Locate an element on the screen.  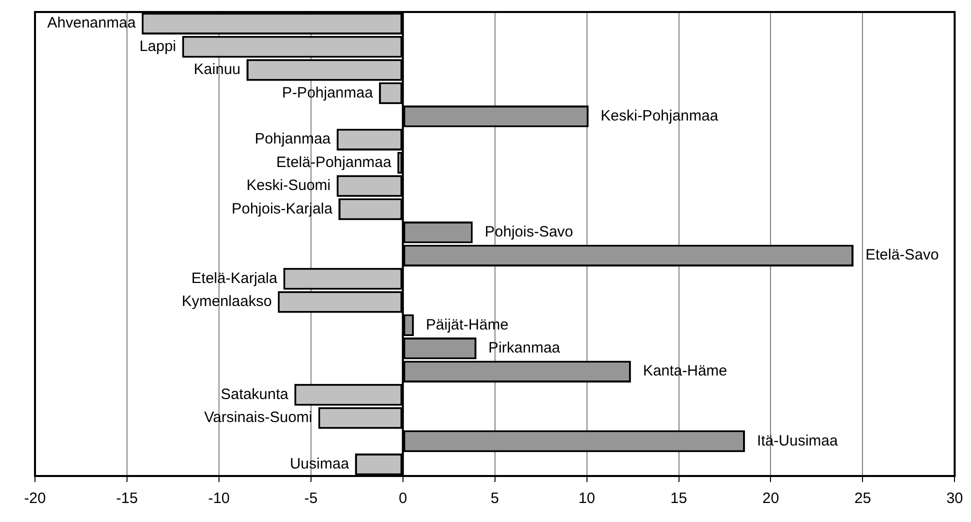
x-tick-label: 20 is located at coordinates (771, 499).